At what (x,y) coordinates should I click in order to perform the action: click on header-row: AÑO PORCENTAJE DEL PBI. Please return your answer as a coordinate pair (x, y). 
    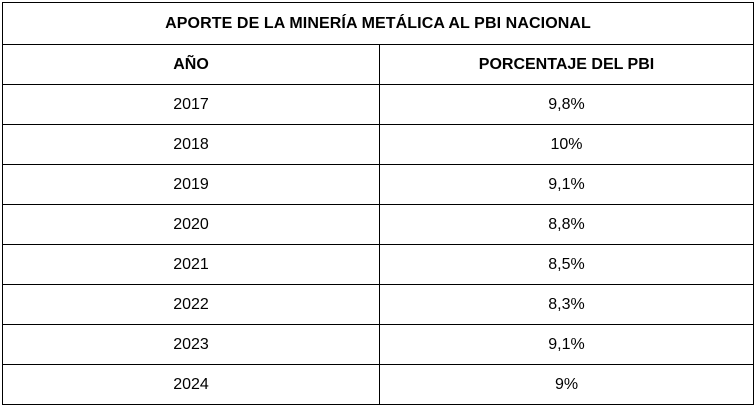
    Looking at the image, I should click on (378, 64).